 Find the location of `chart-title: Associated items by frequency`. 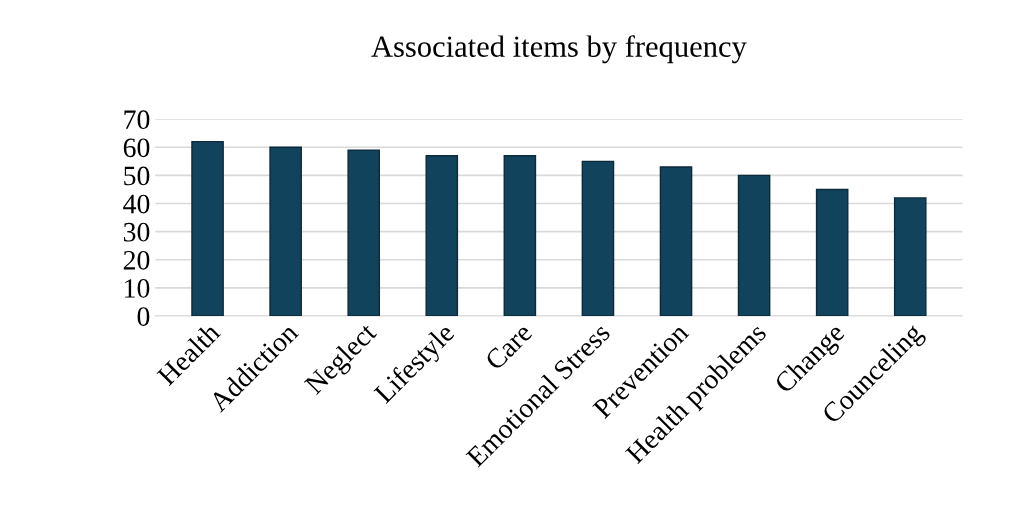

chart-title: Associated items by frequency is located at coordinates (559, 49).